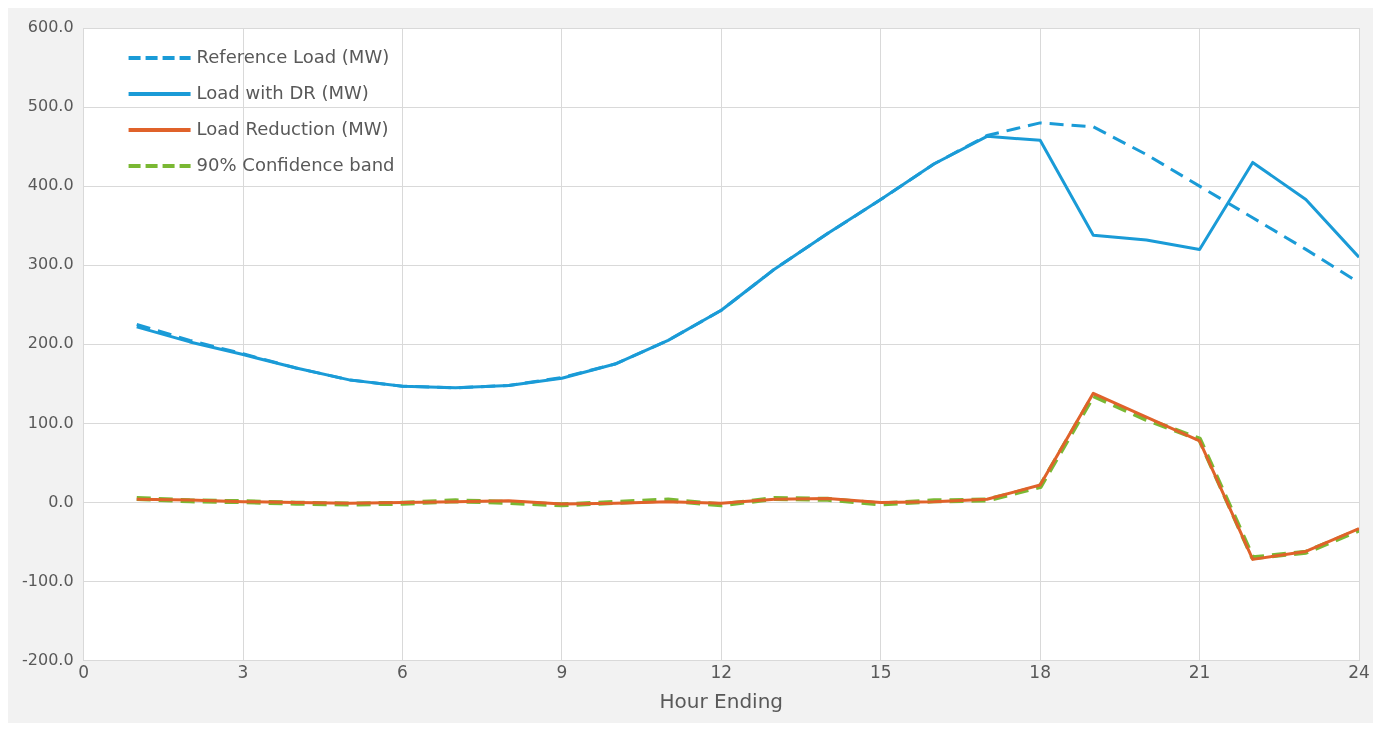 The height and width of the screenshot is (731, 1381). I want to click on x-tick-label: 18, so click(1040, 672).